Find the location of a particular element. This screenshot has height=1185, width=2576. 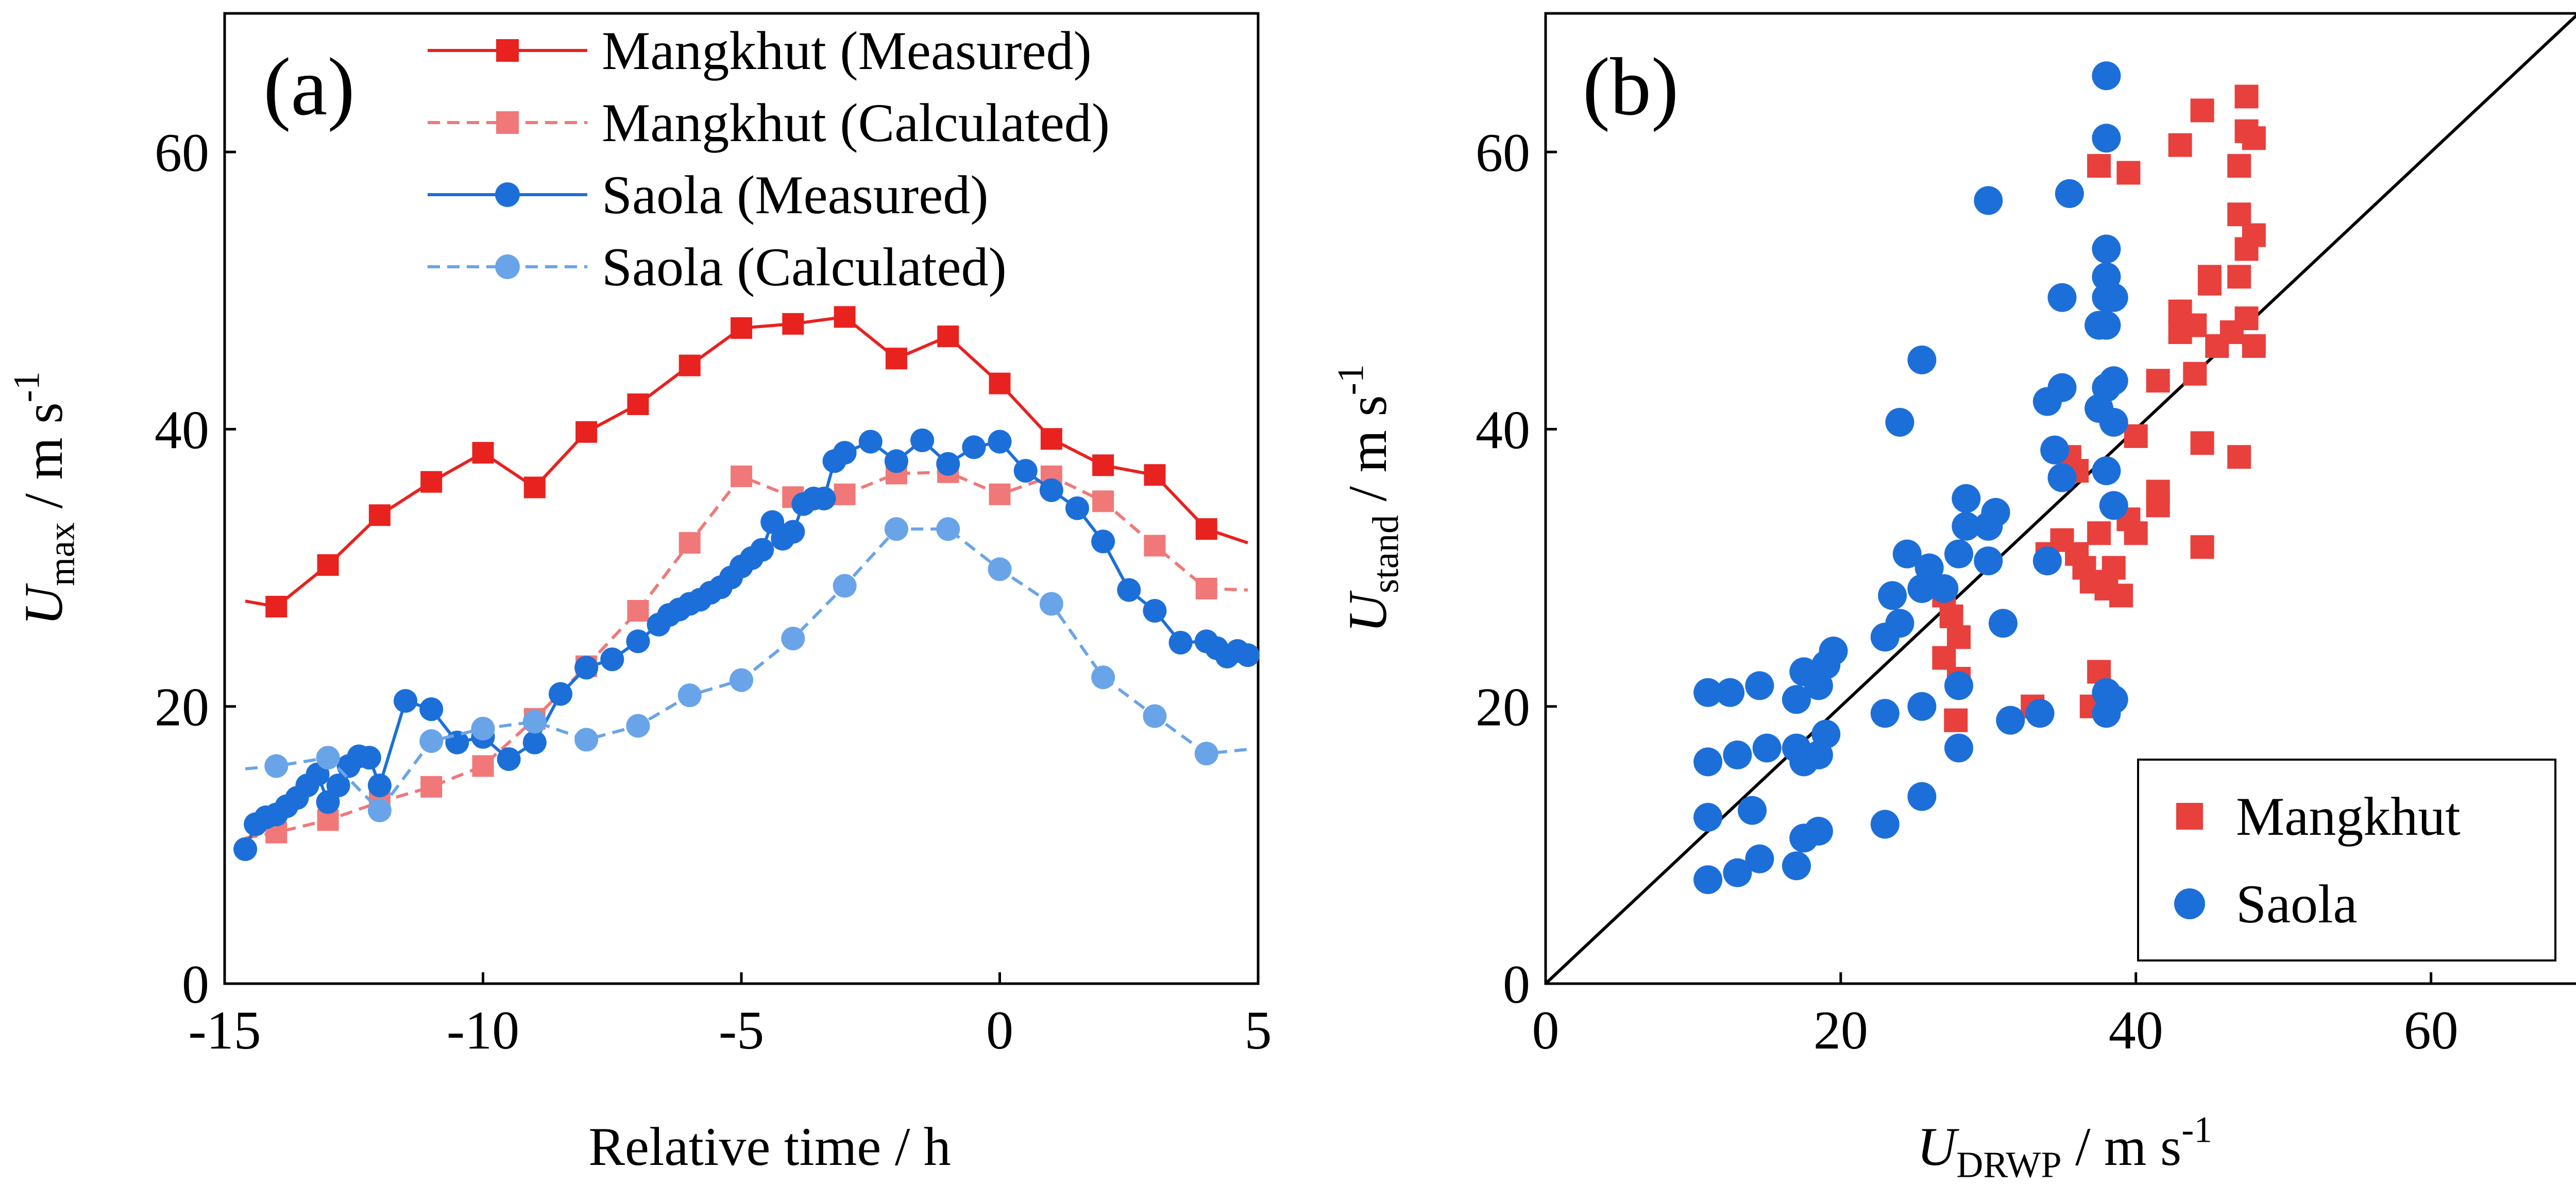

legend-box-b is located at coordinates (2347, 860).